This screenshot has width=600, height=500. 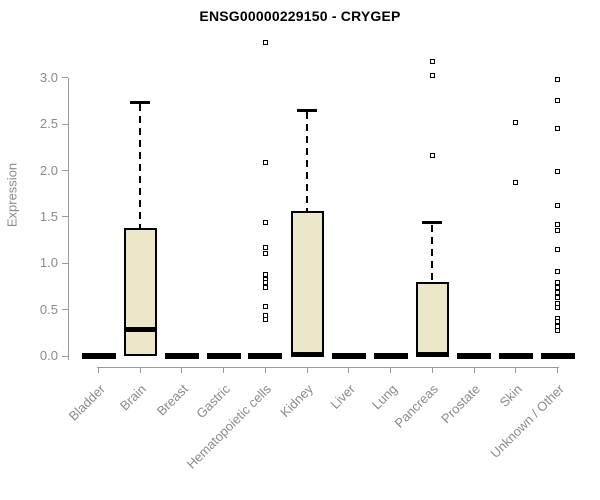 I want to click on y-tick-label: 2.5, so click(x=48, y=124).